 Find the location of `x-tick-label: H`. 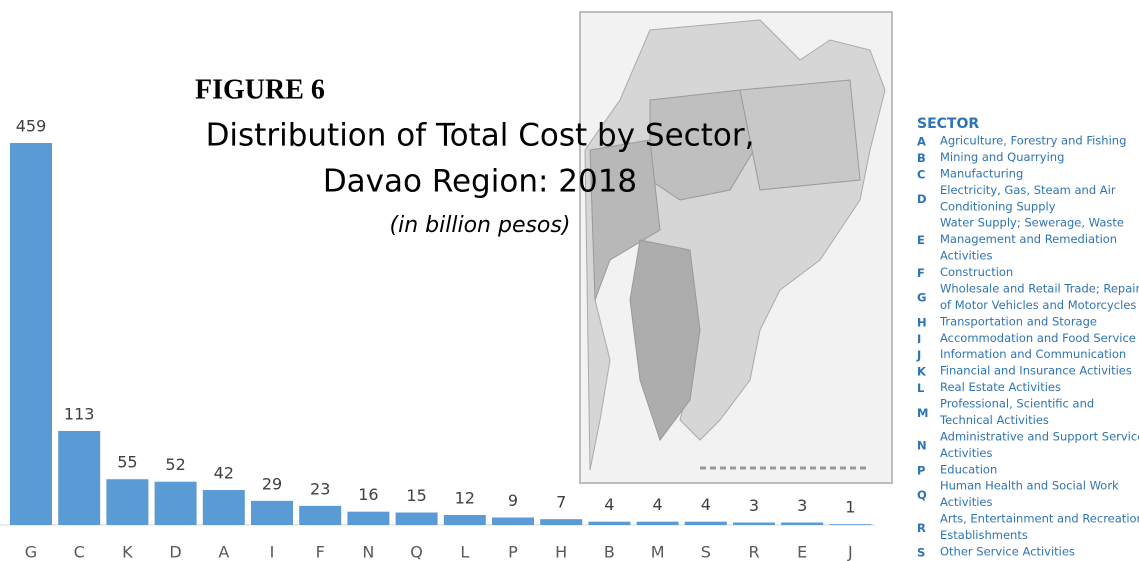

x-tick-label: H is located at coordinates (561, 552).